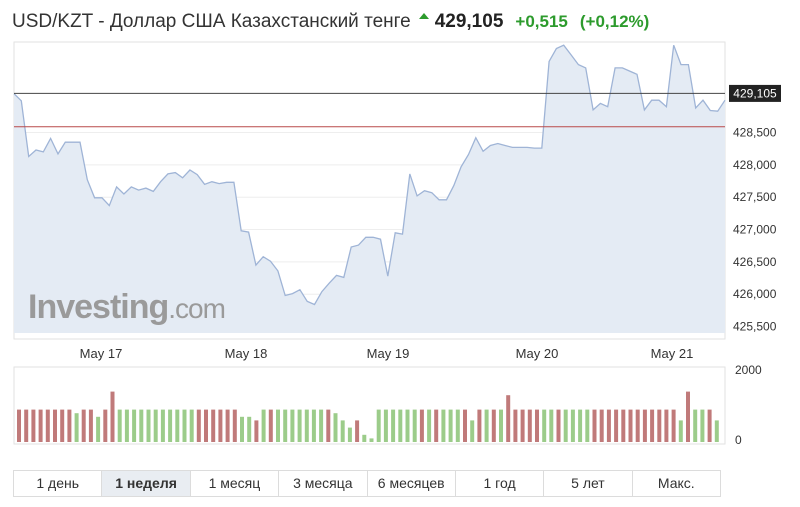 Image resolution: width=800 pixels, height=507 pixels. I want to click on period-tab: 1 год, so click(500, 483).